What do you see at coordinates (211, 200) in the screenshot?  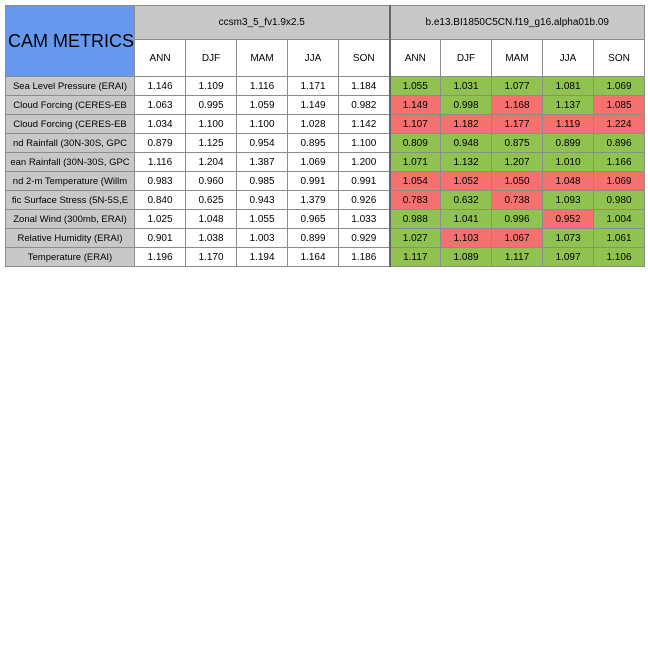 I see `reference-value-cell: 0.625` at bounding box center [211, 200].